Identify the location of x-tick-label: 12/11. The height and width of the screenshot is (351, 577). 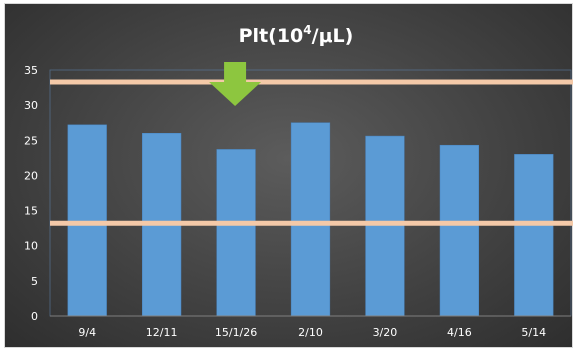
(162, 332).